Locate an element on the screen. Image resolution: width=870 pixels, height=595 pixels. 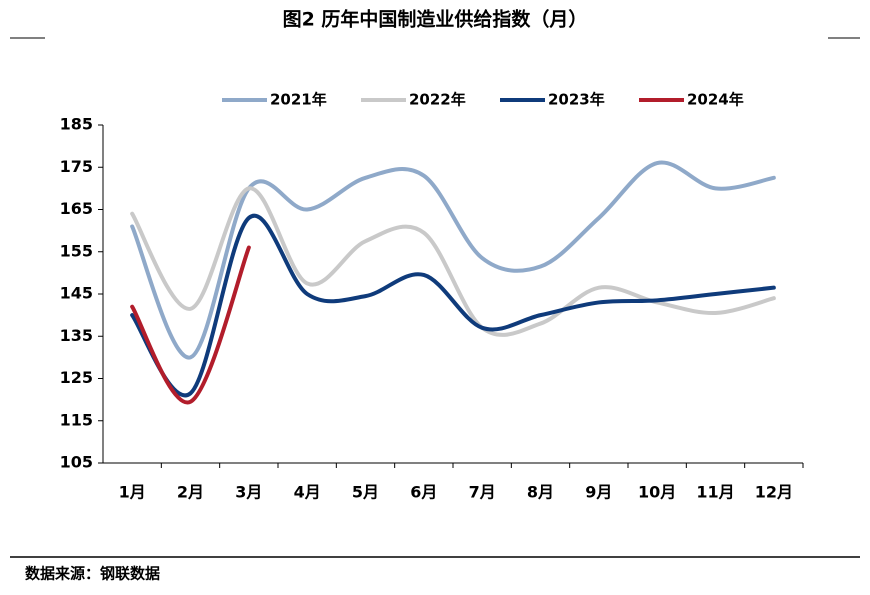
y-tick-label: 185 is located at coordinates (76, 124).